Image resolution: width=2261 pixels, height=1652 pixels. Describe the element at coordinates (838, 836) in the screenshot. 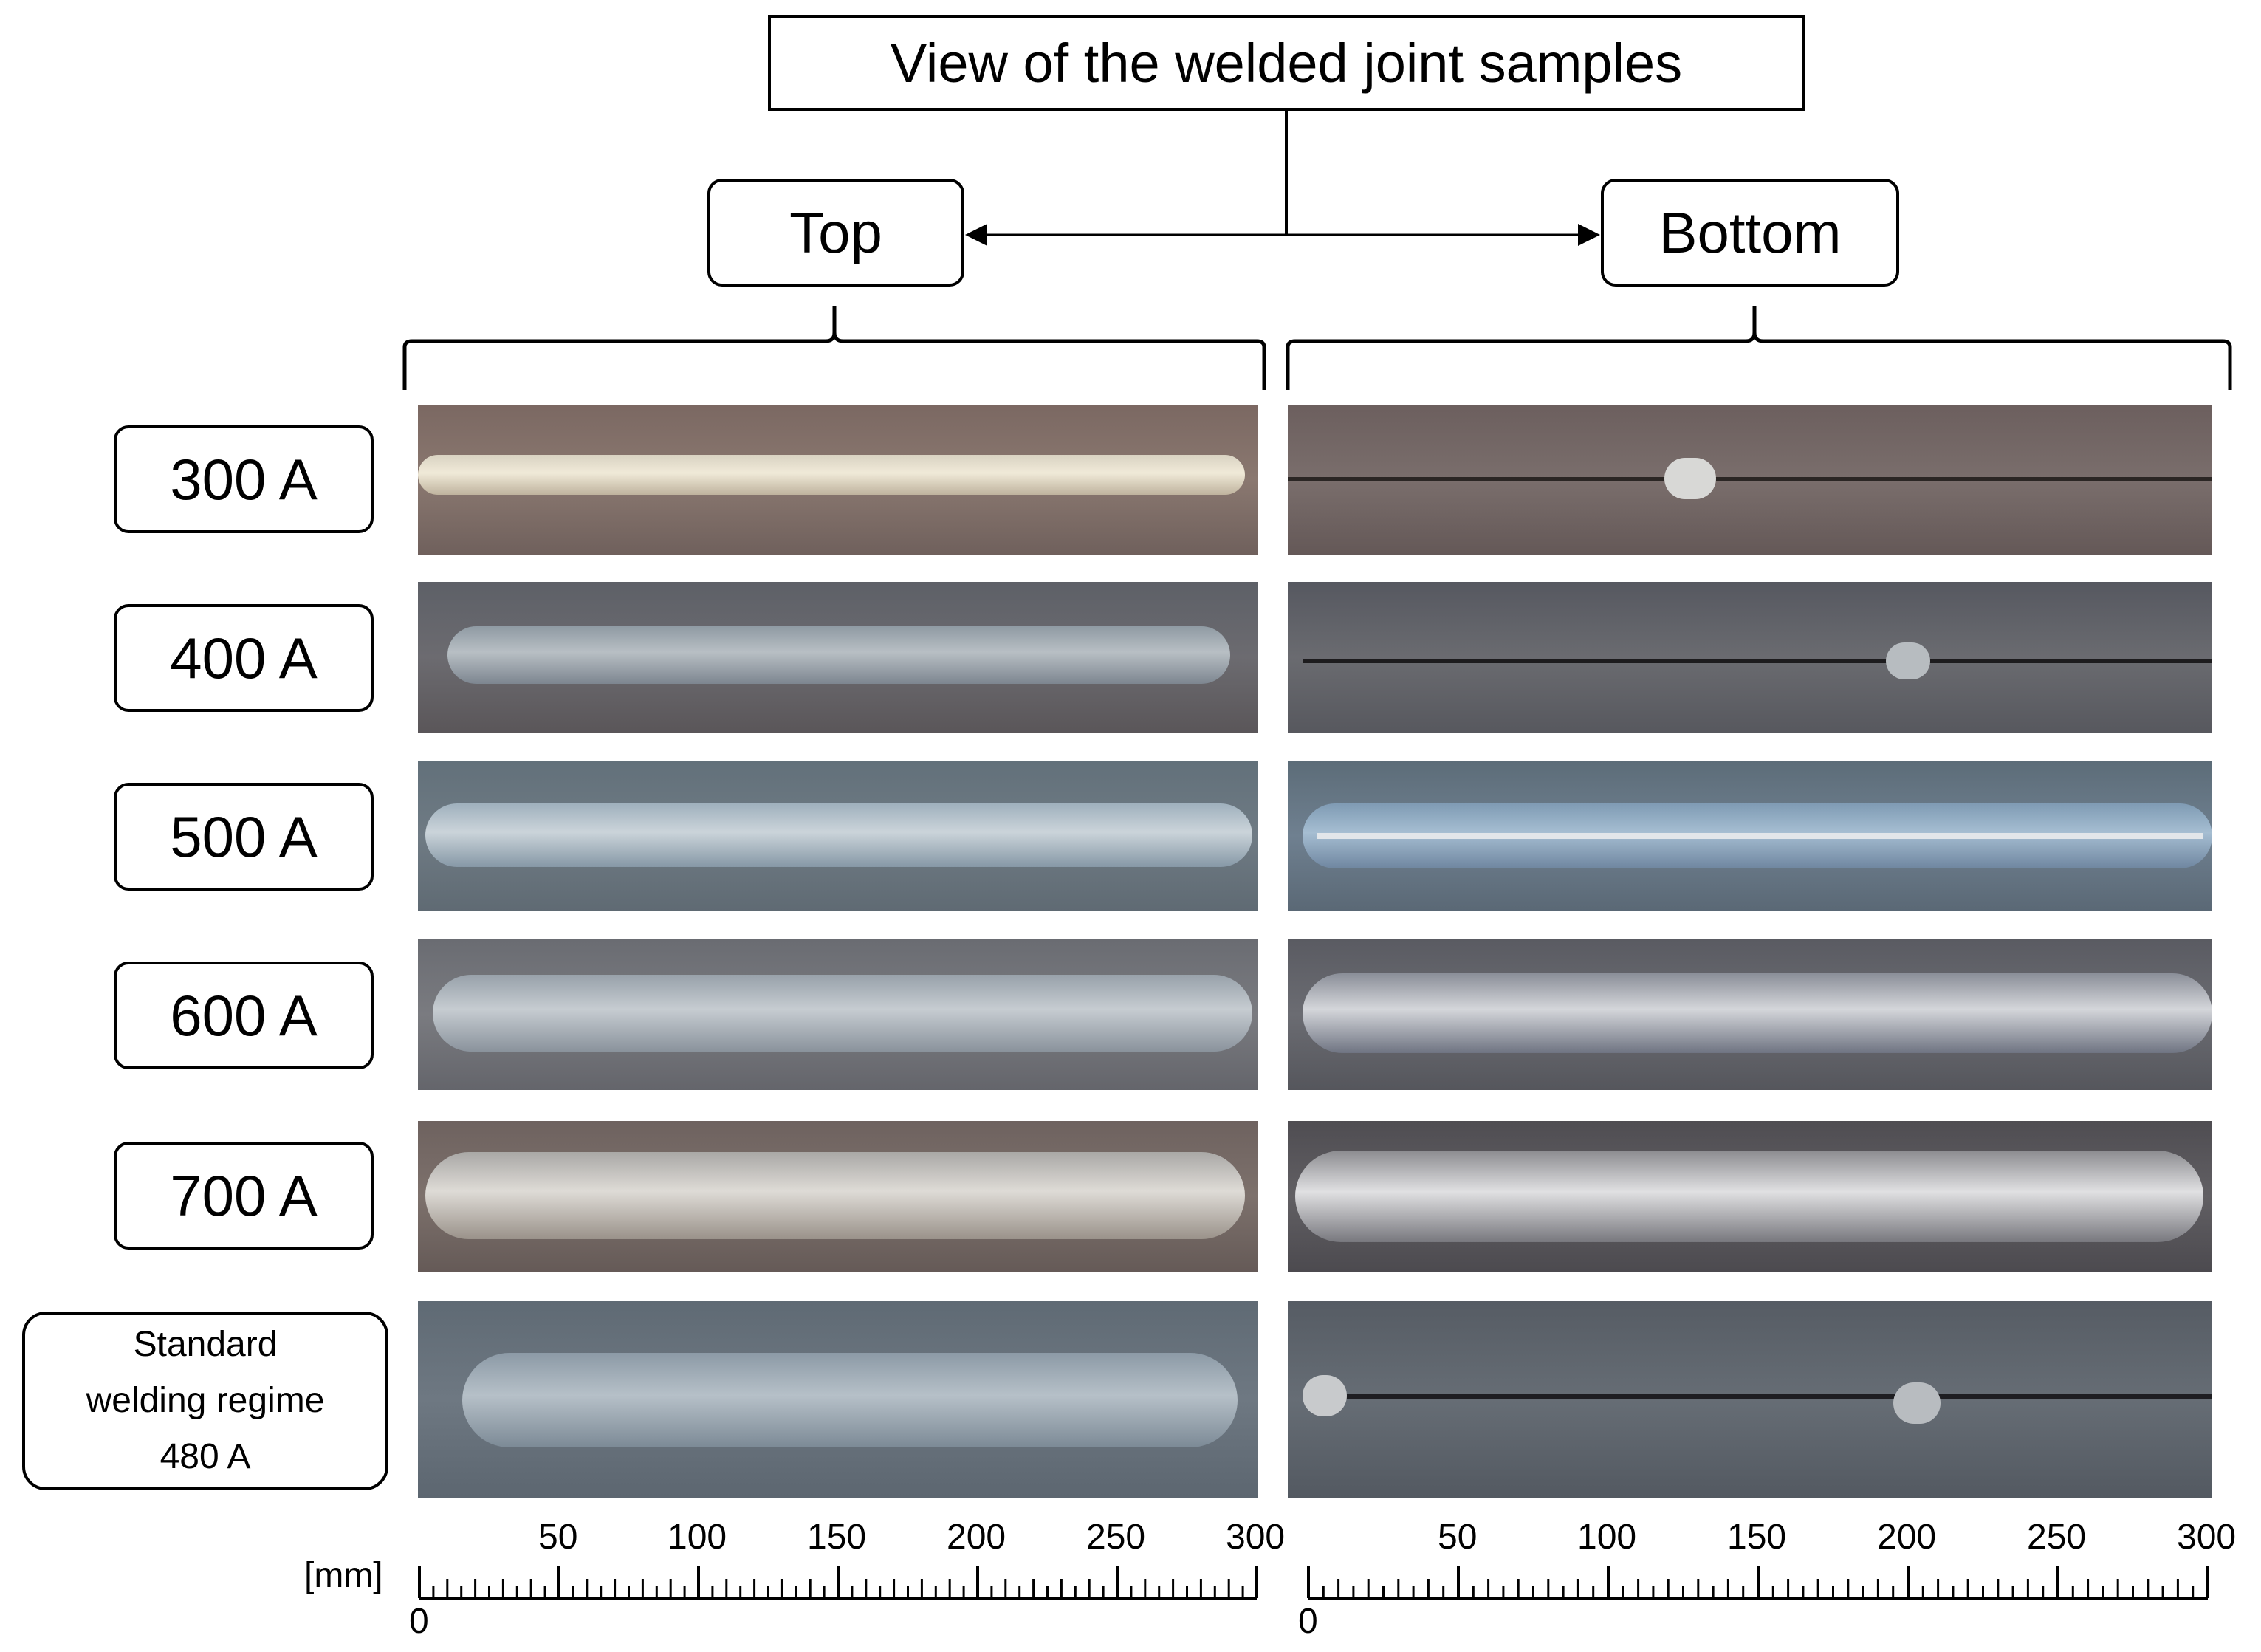

I see `photo-top-500a` at that location.